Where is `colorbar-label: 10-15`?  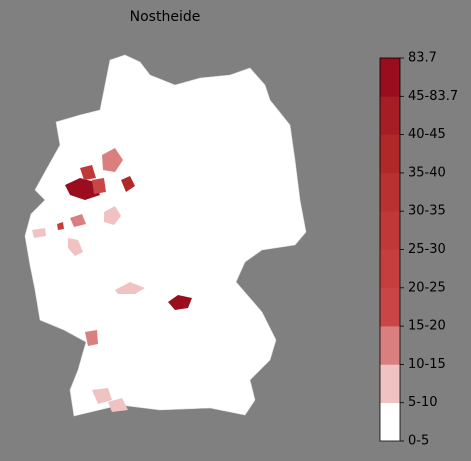 colorbar-label: 10-15 is located at coordinates (427, 364).